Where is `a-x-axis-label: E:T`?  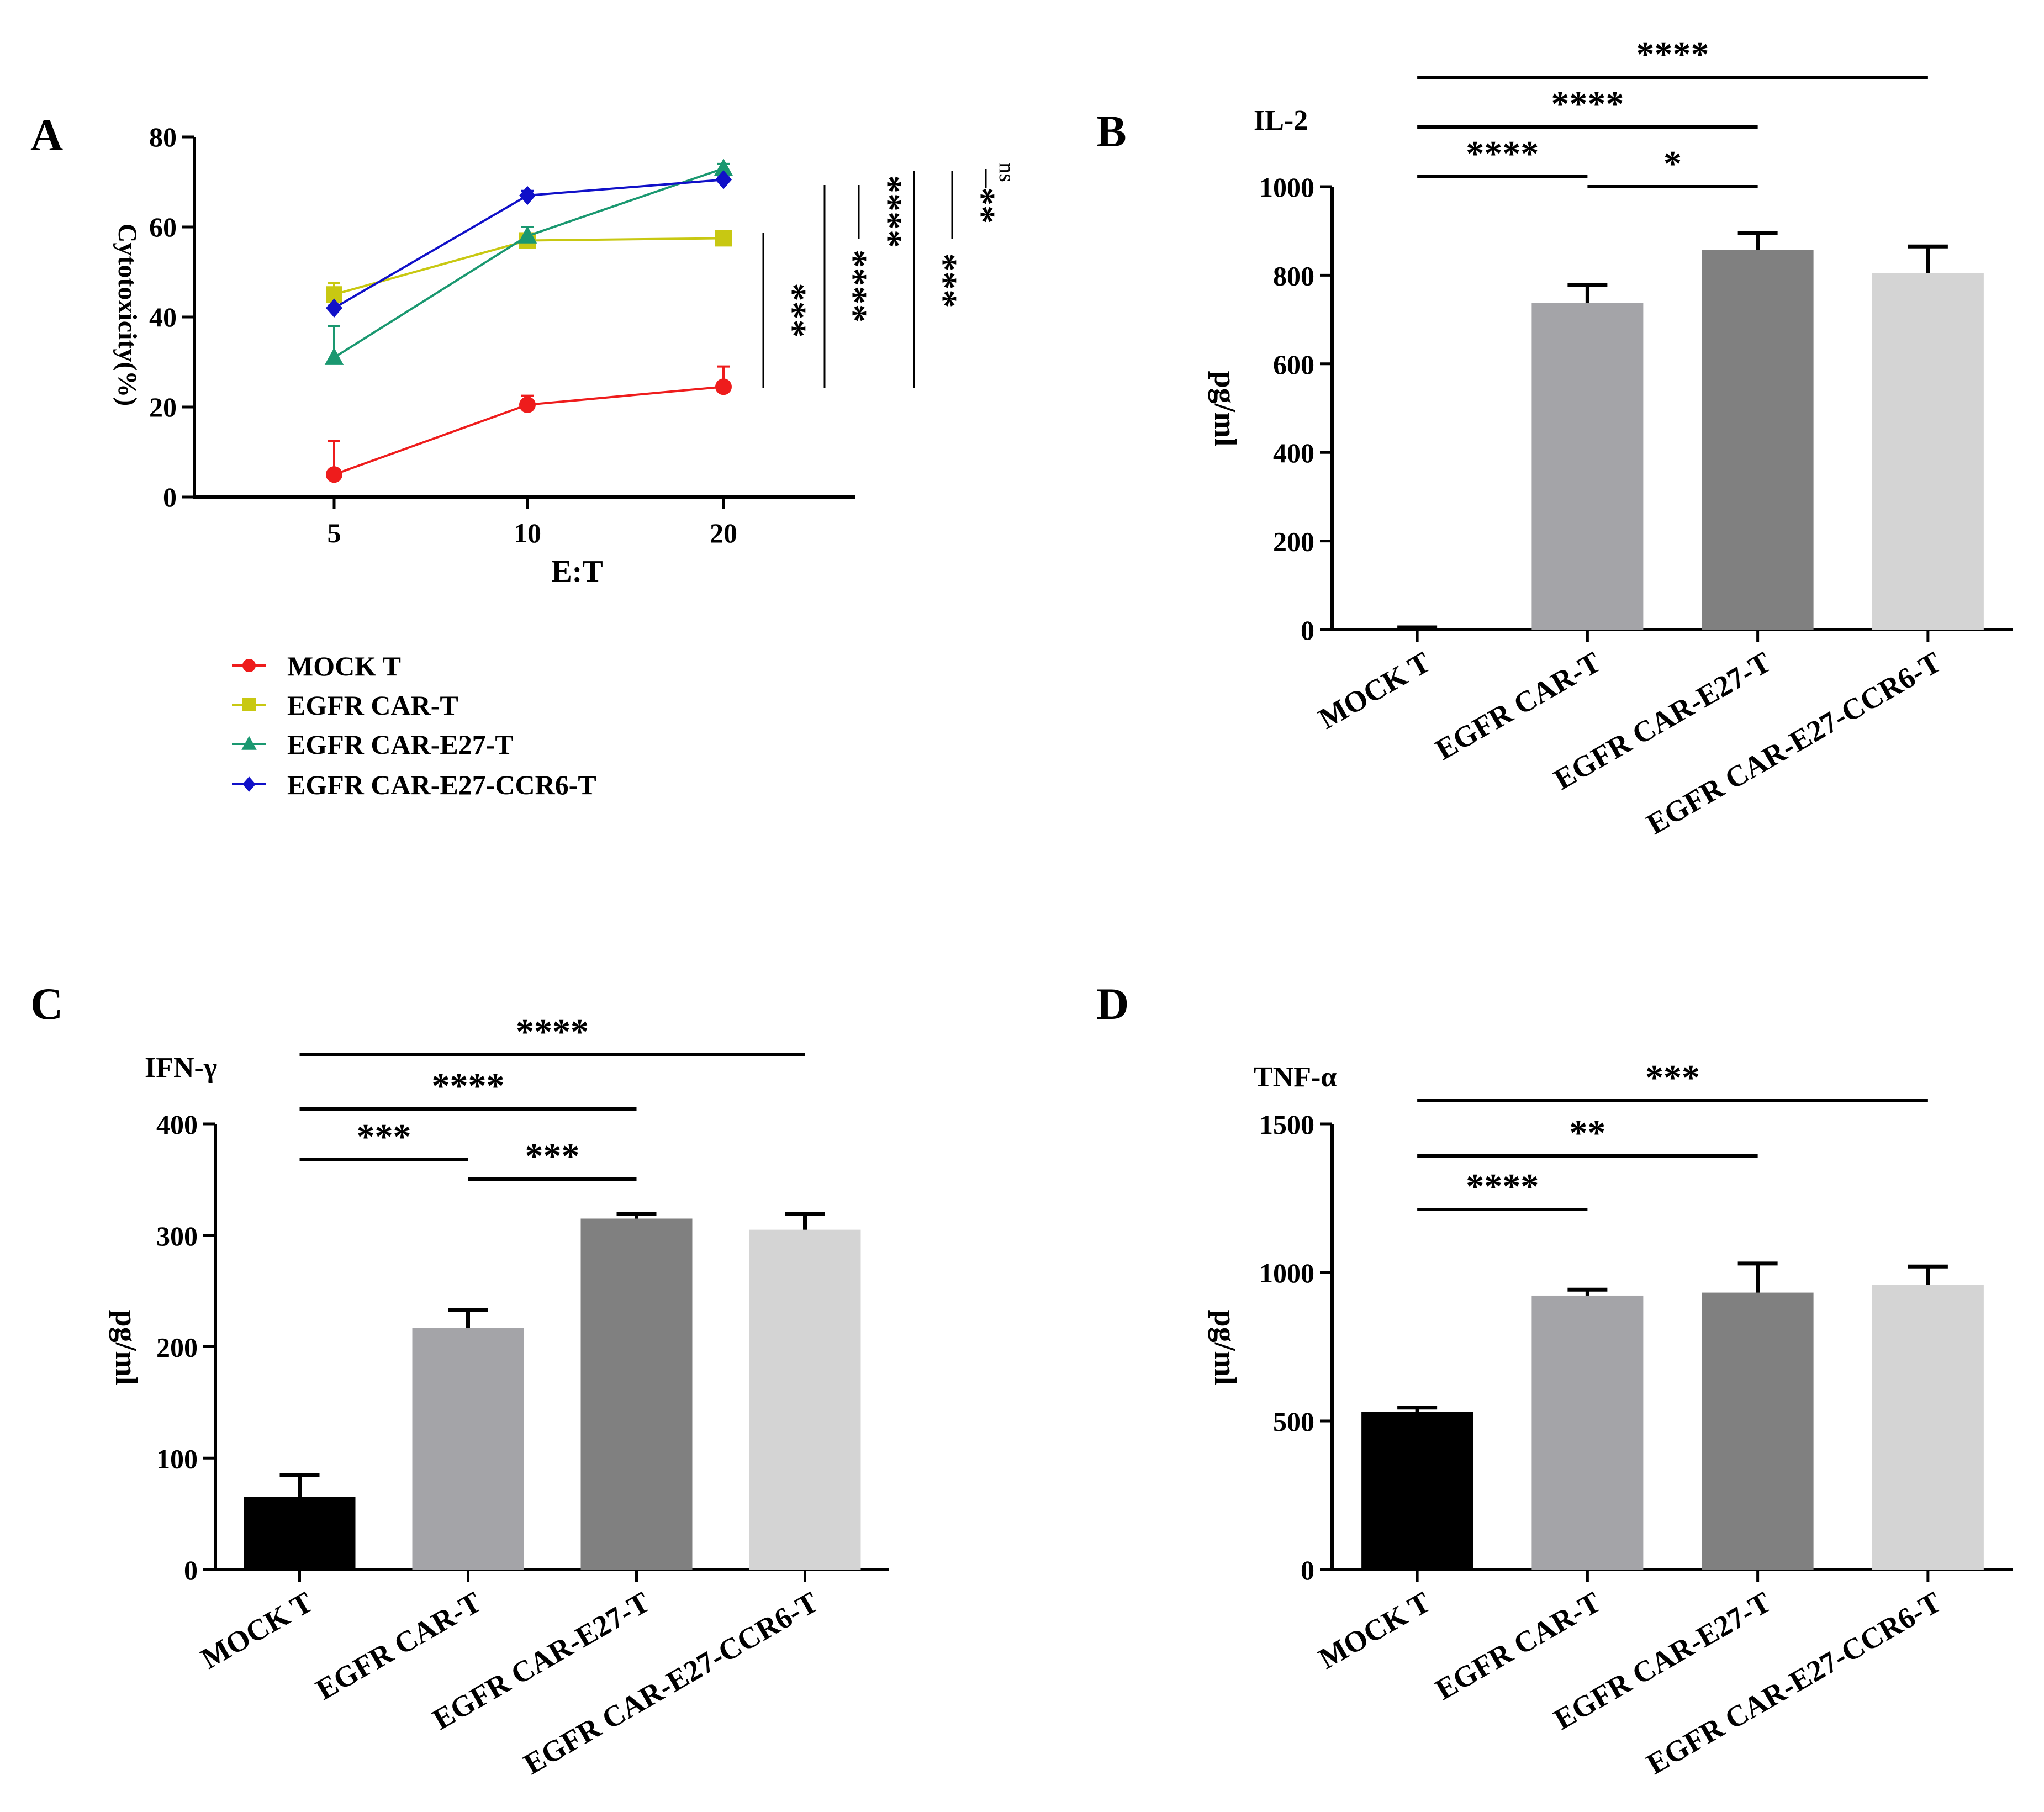 a-x-axis-label: E:T is located at coordinates (577, 571).